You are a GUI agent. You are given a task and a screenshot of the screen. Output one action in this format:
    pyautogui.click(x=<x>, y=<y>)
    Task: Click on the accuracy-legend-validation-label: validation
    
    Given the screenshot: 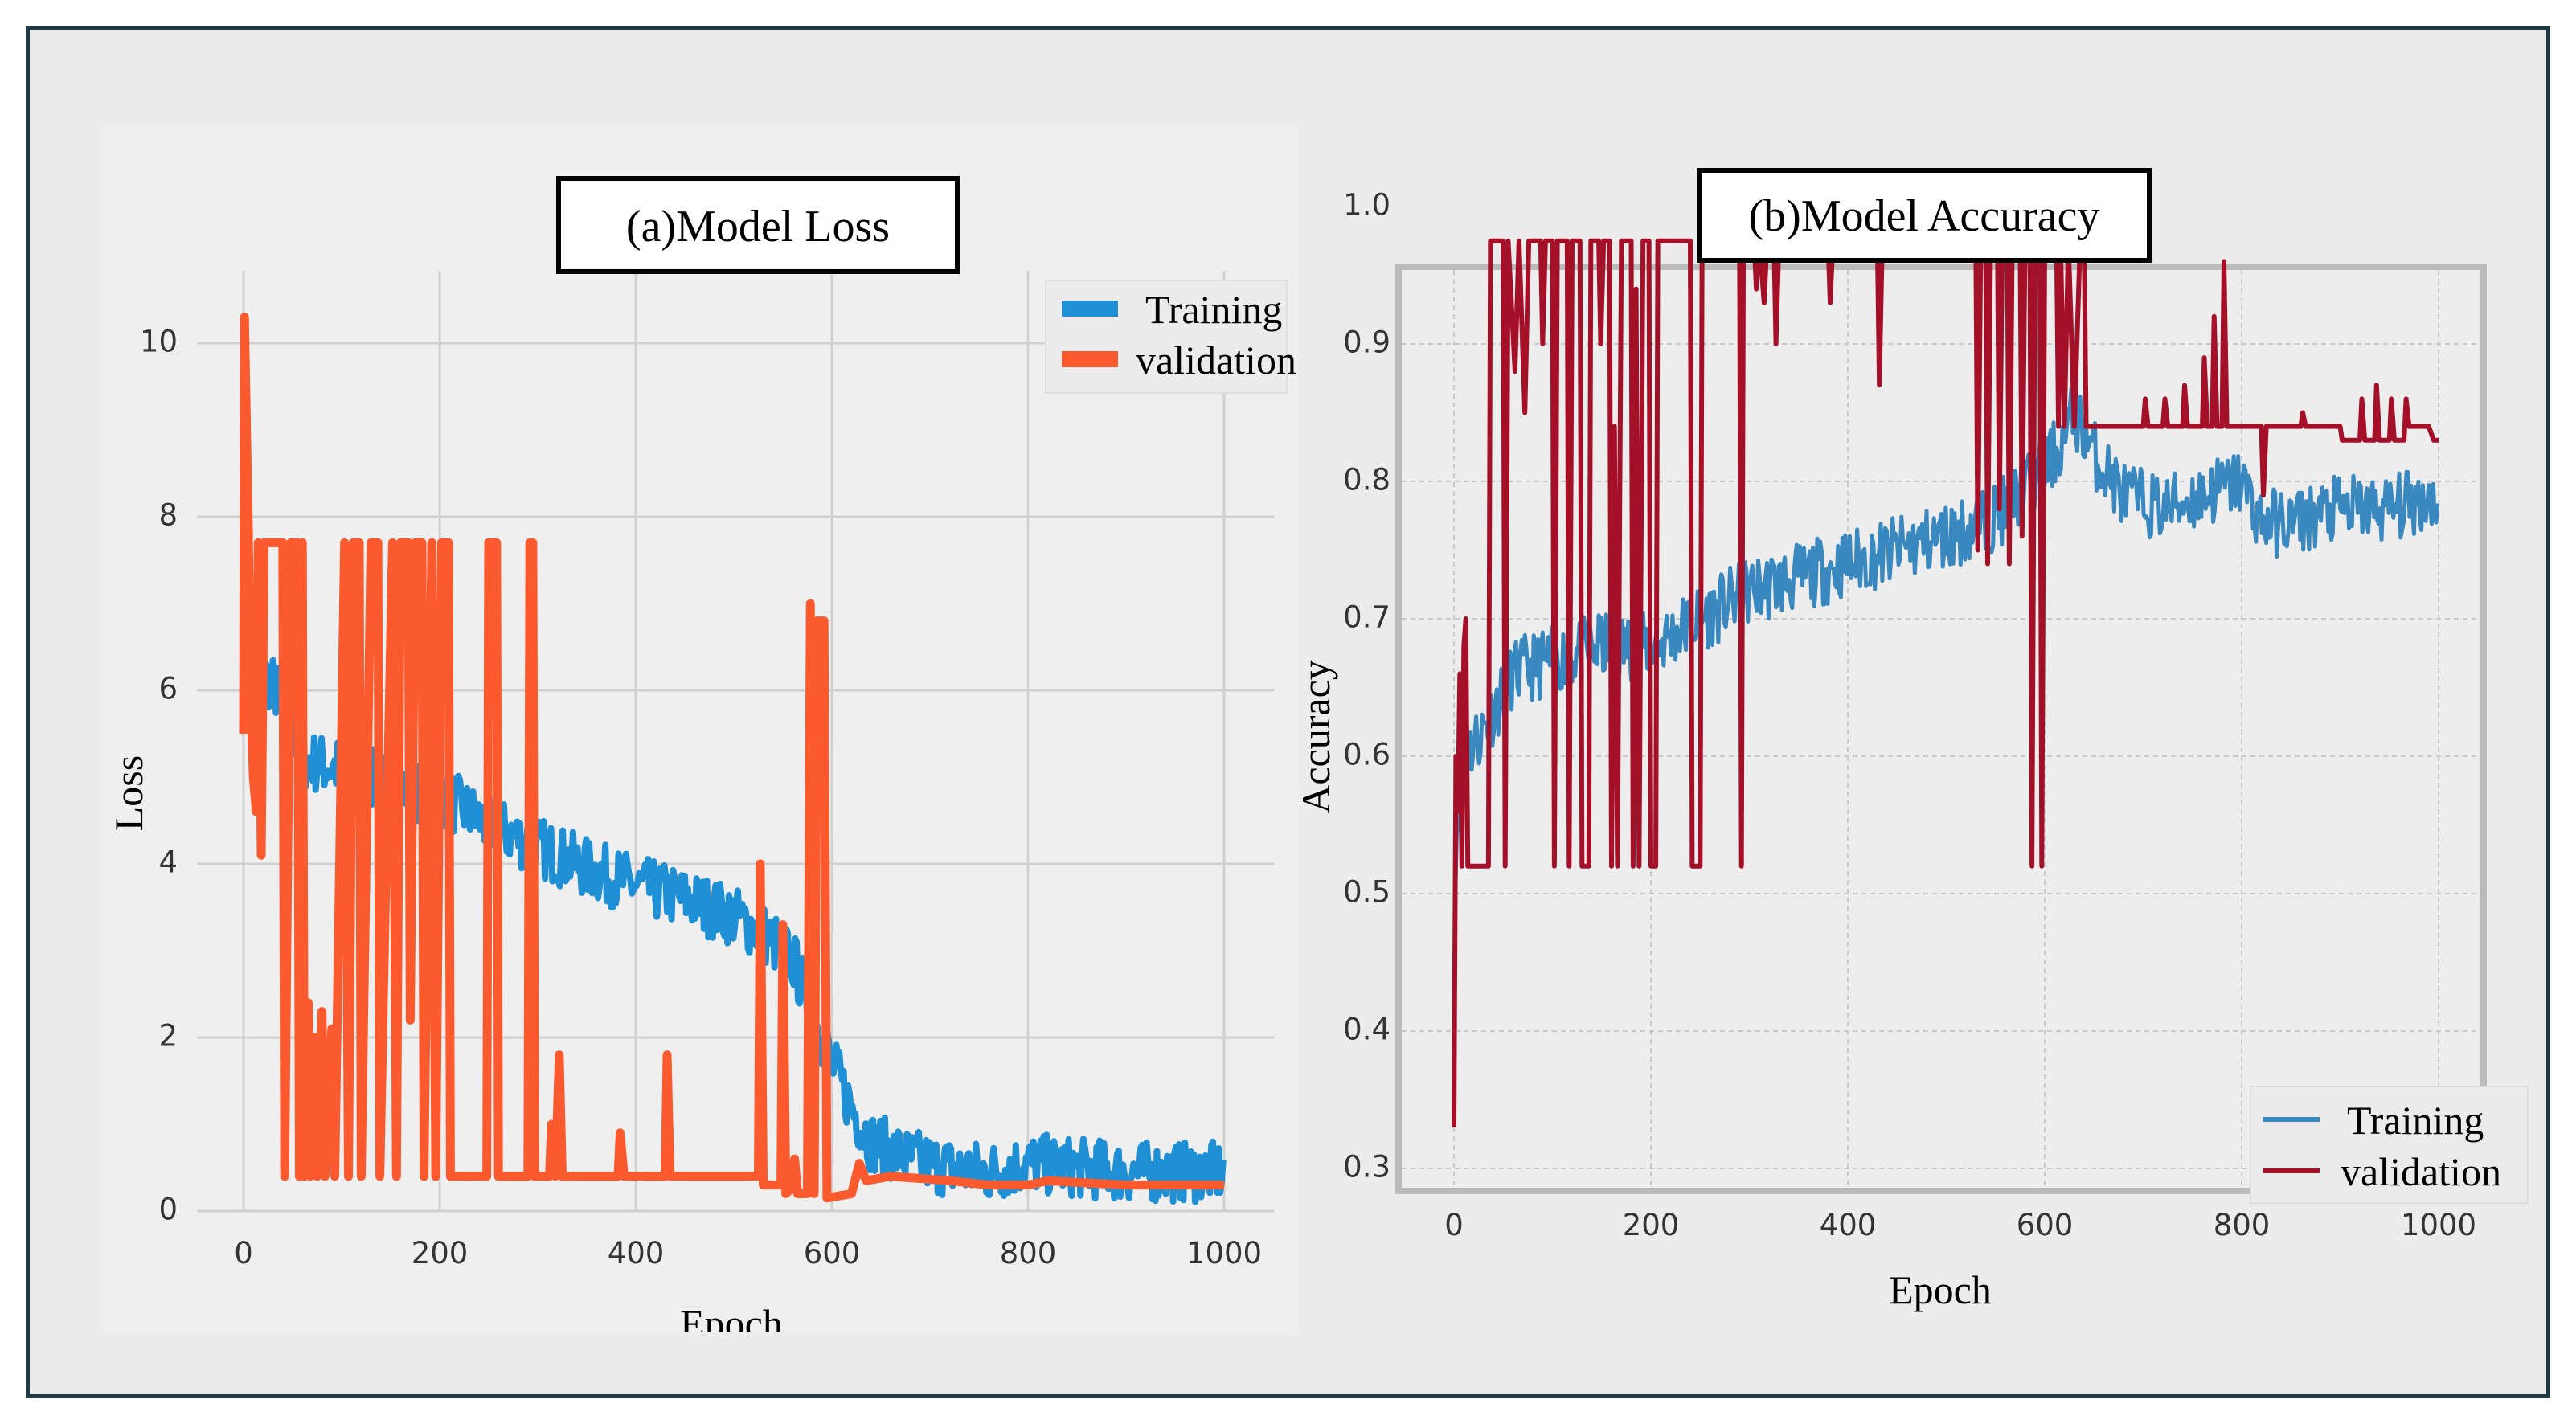 What is the action you would take?
    pyautogui.click(x=2421, y=1172)
    